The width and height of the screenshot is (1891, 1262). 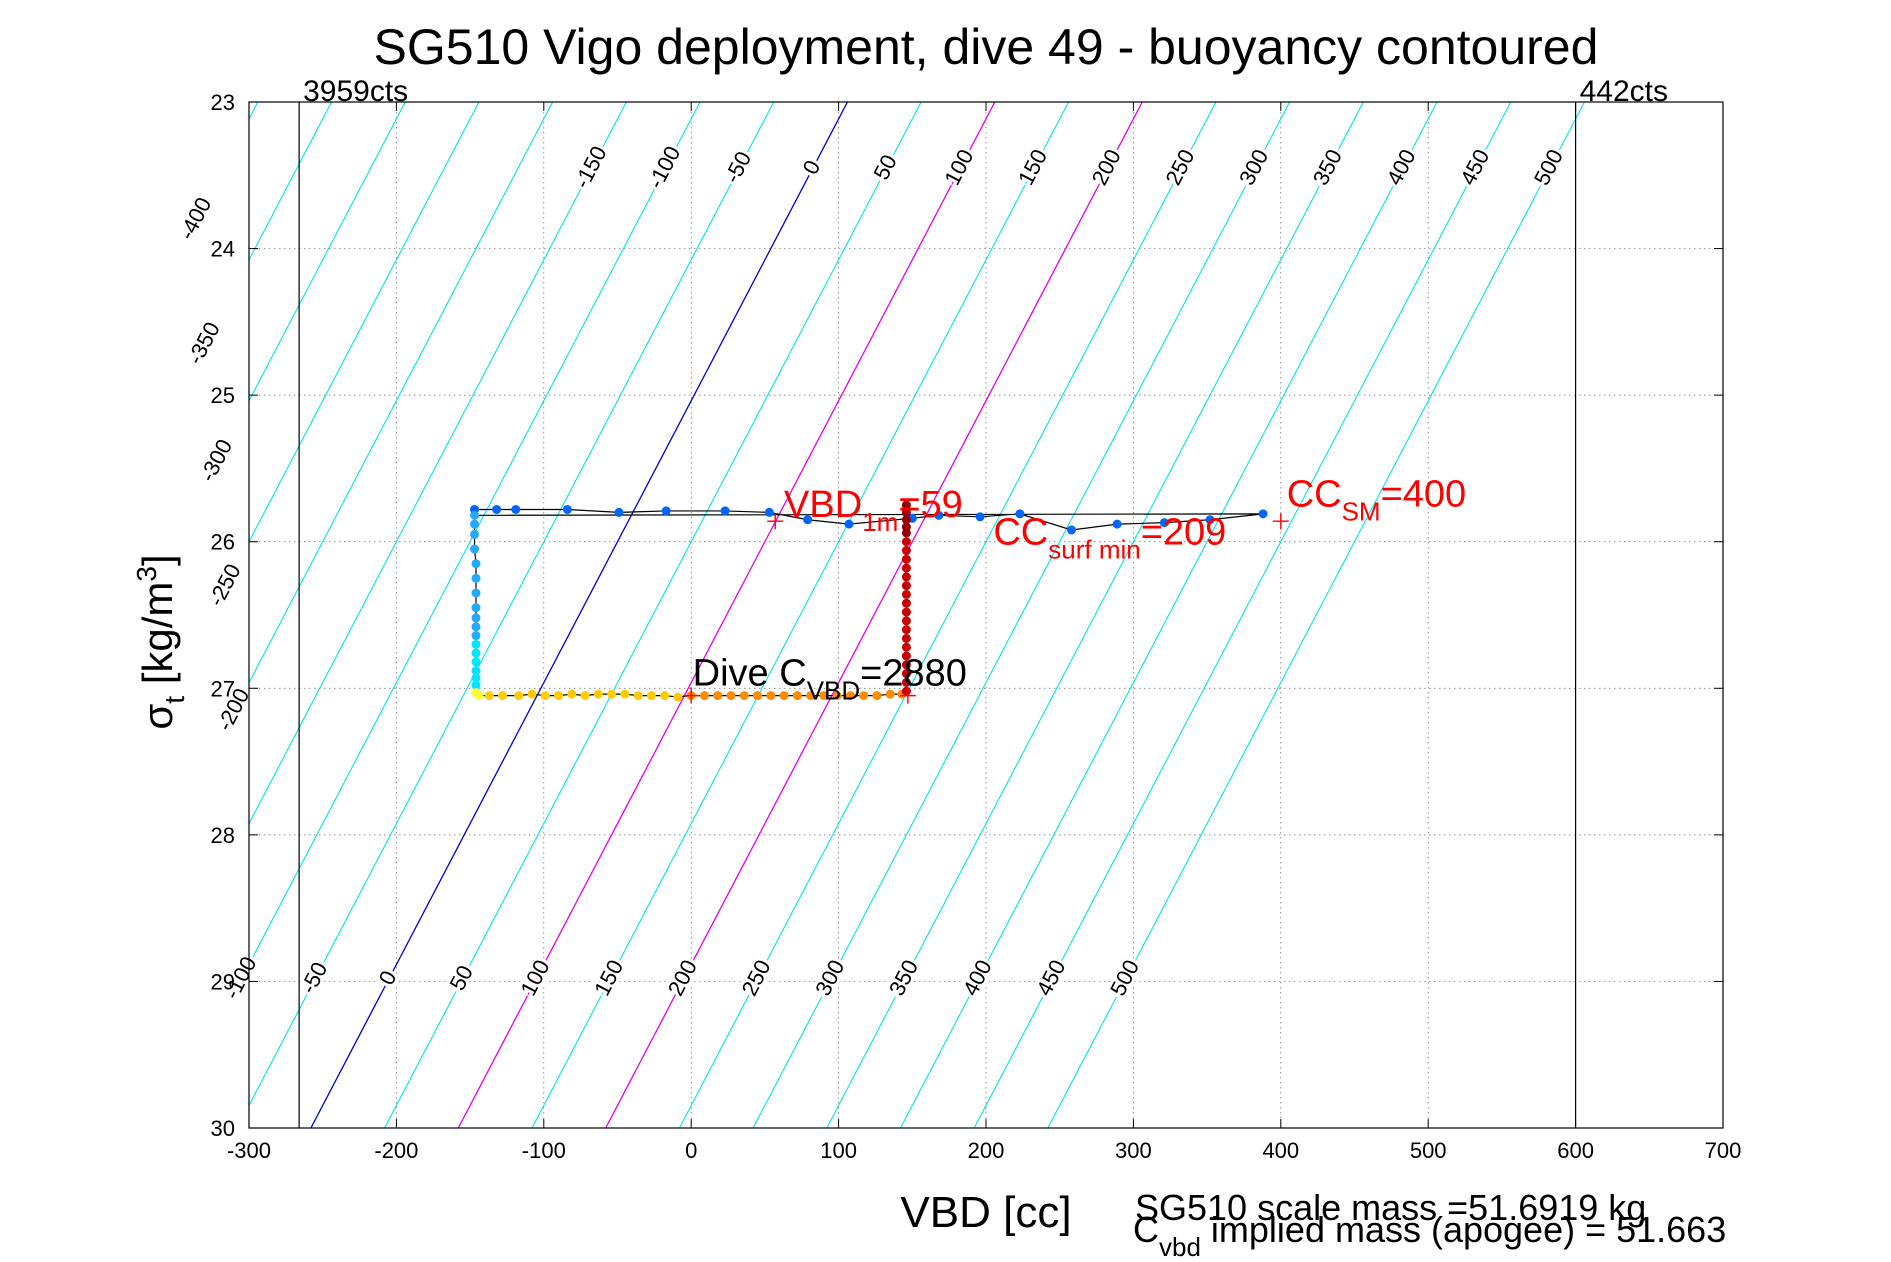 I want to click on limit-label-0: 3959cts, so click(x=355, y=91).